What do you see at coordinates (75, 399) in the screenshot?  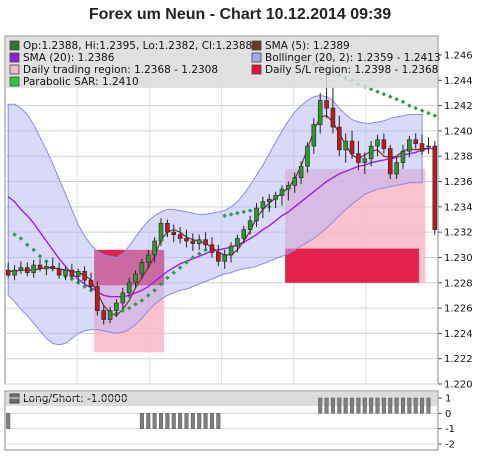 I see `indicator-legend-label: Long/Short: -1.0000` at bounding box center [75, 399].